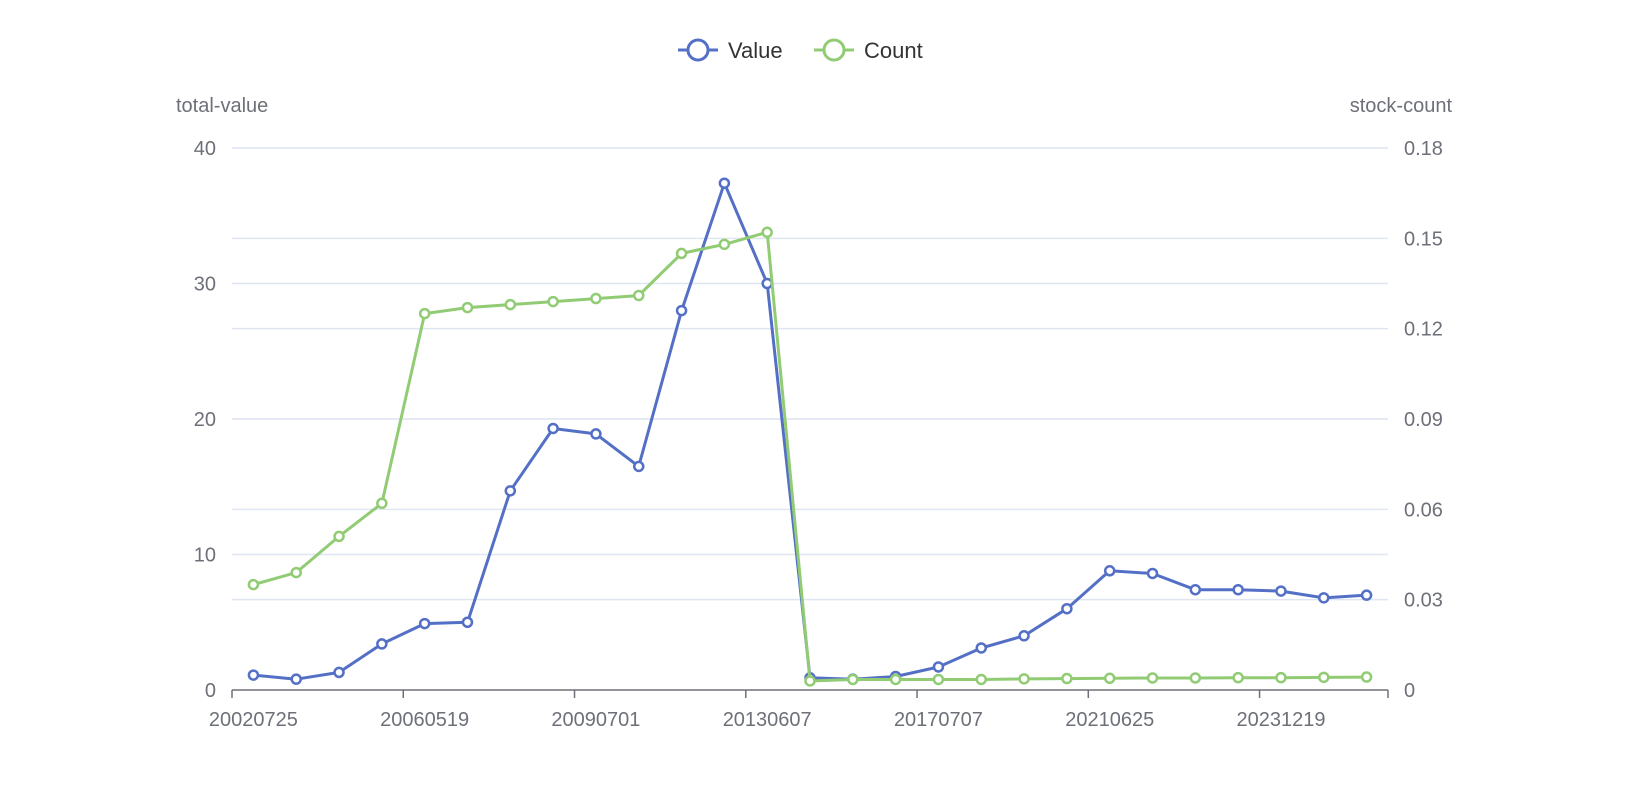 The width and height of the screenshot is (1628, 786). What do you see at coordinates (1423, 330) in the screenshot?
I see `y-right-tick-label: 0.12` at bounding box center [1423, 330].